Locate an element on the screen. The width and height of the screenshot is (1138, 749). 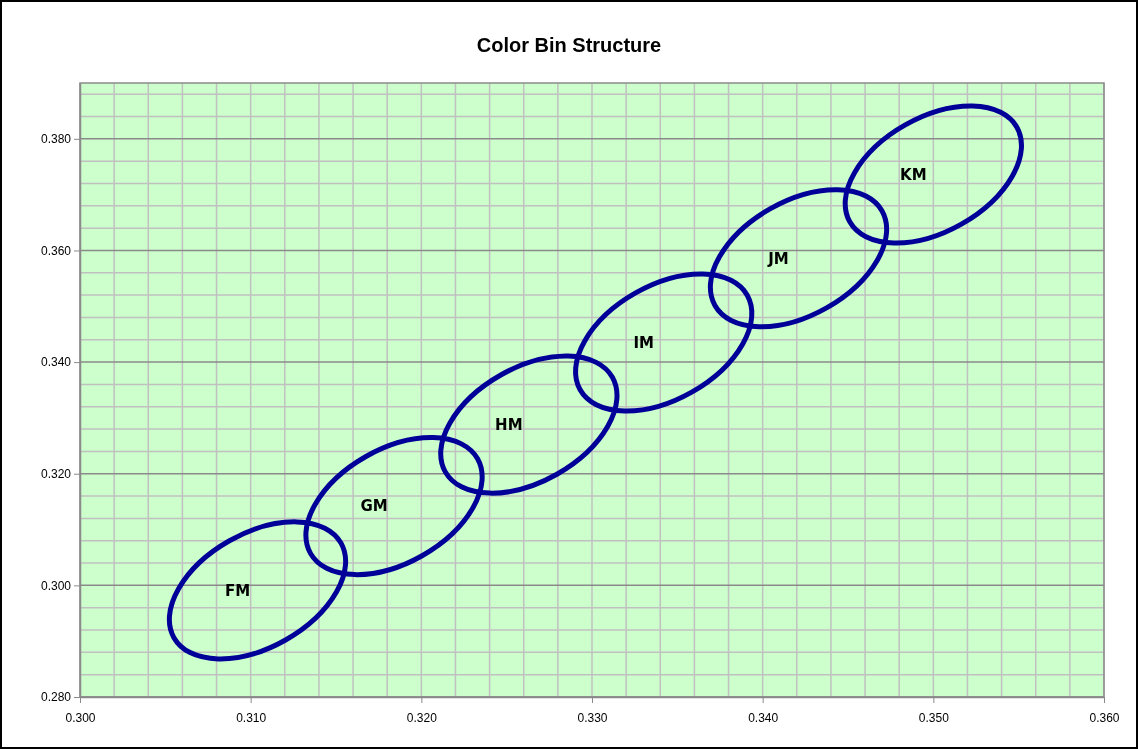
chart-title: Color Bin Structure is located at coordinates (569, 45).